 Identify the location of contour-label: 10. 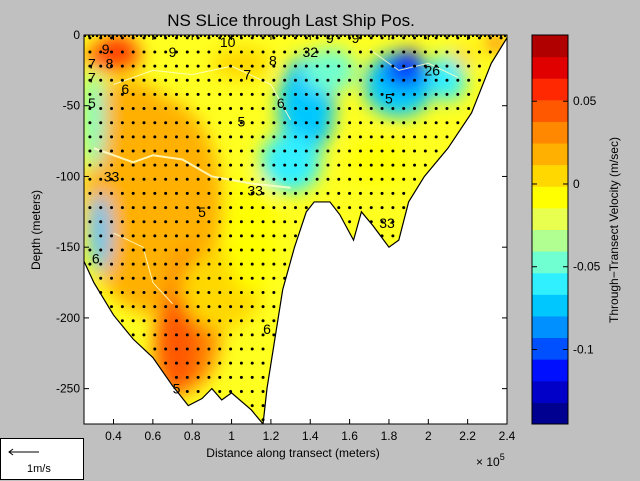
(228, 42).